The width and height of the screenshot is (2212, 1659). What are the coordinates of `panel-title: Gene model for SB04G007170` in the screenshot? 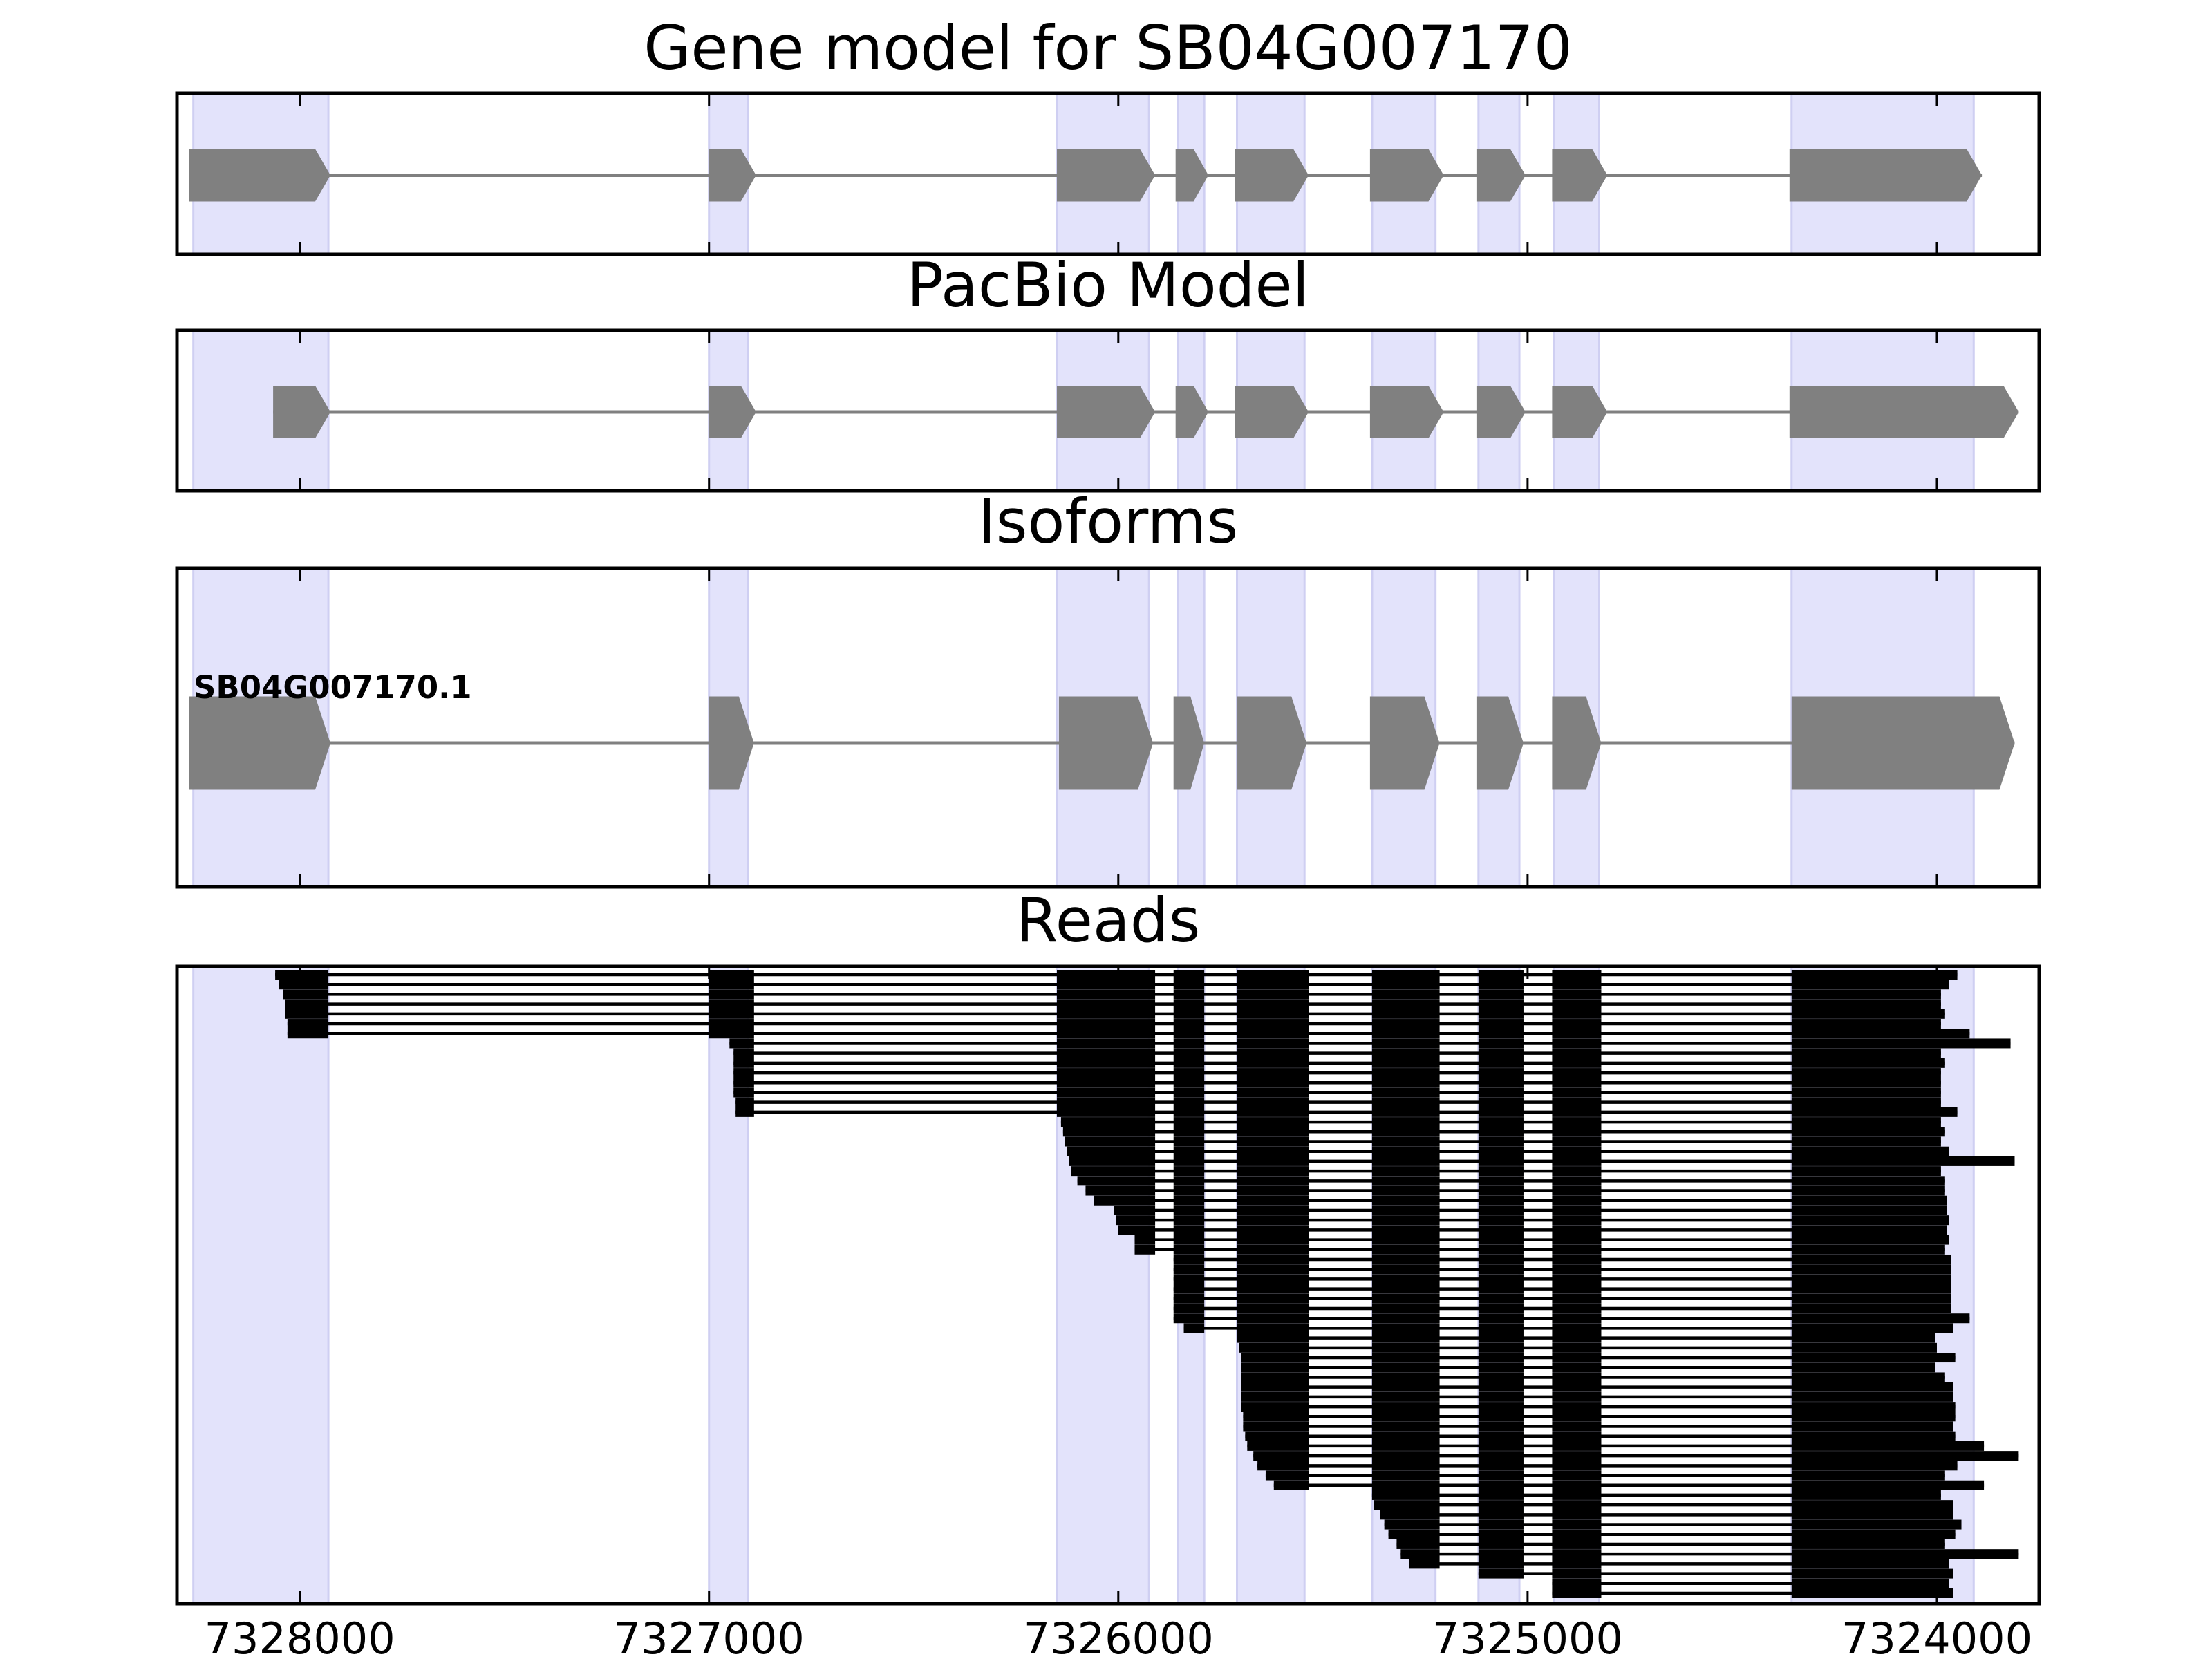 It's located at (1108, 48).